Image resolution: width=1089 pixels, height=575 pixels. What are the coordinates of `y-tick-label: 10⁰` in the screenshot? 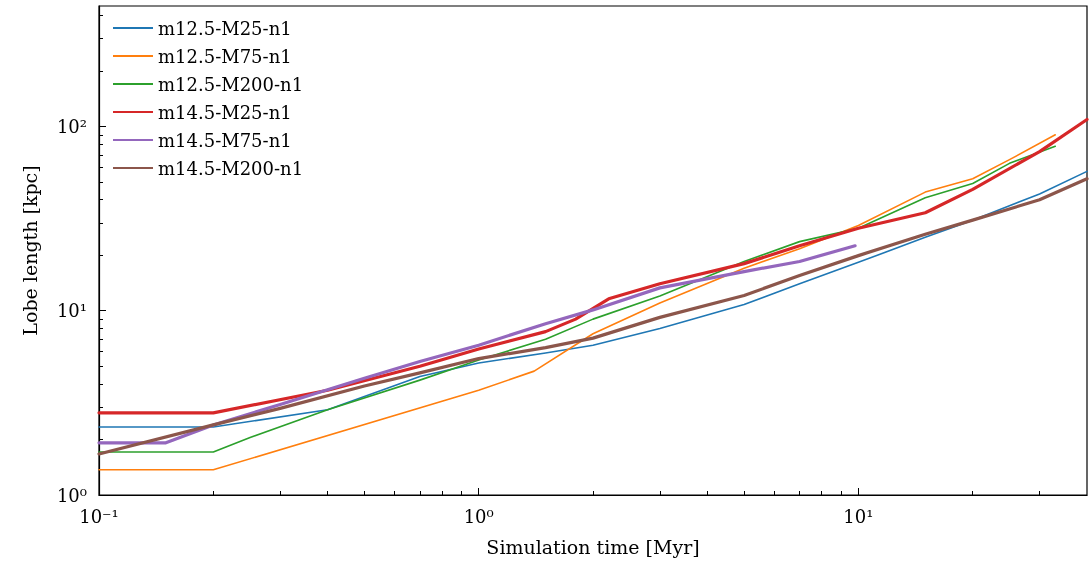 It's located at (71, 495).